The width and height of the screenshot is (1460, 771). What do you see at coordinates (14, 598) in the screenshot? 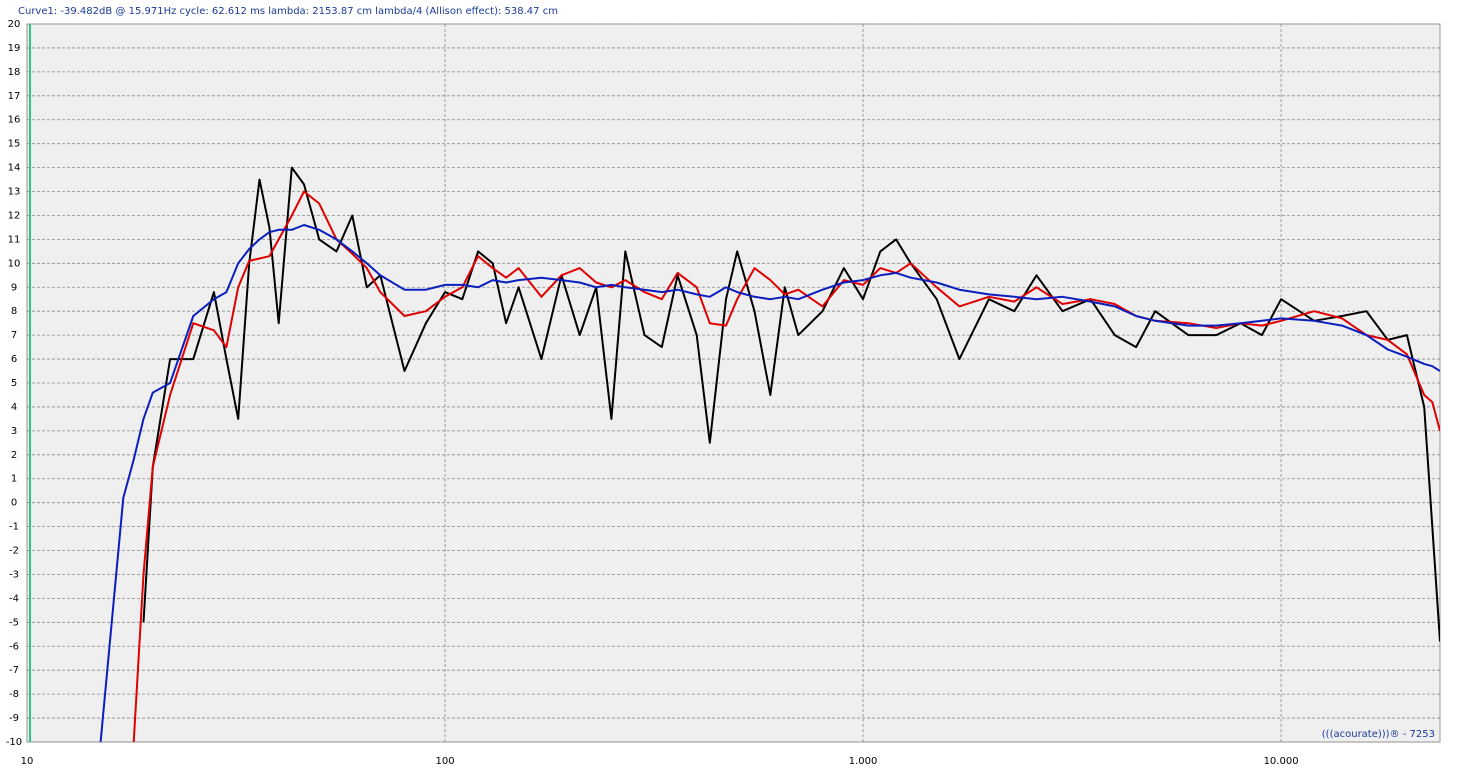
I see `y-tick-label: -4` at bounding box center [14, 598].